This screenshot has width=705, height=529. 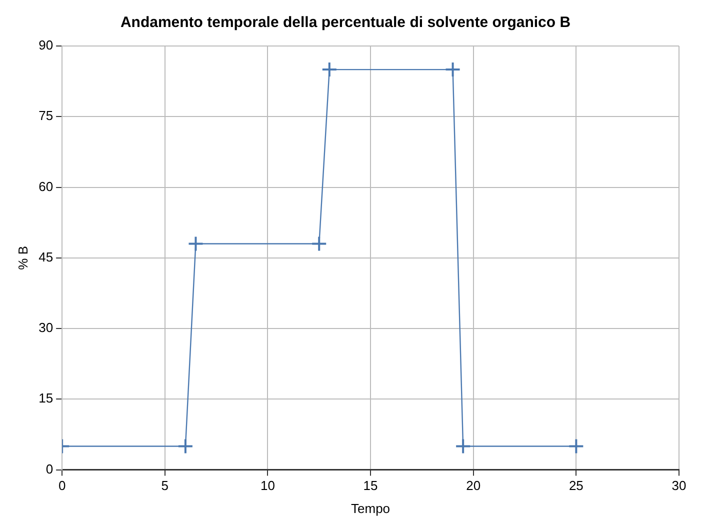 What do you see at coordinates (267, 486) in the screenshot?
I see `x-tick-label: 10` at bounding box center [267, 486].